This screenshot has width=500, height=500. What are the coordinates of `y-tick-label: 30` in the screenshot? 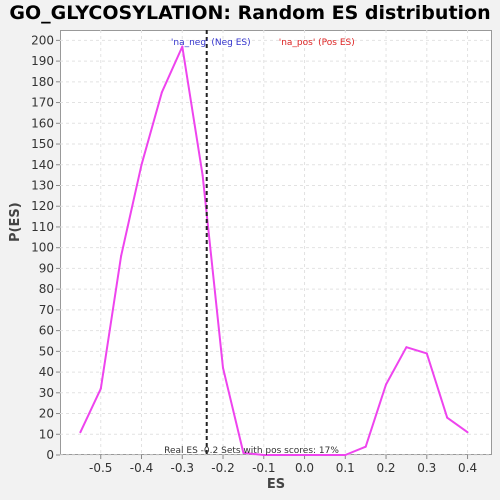 It's located at (46, 393).